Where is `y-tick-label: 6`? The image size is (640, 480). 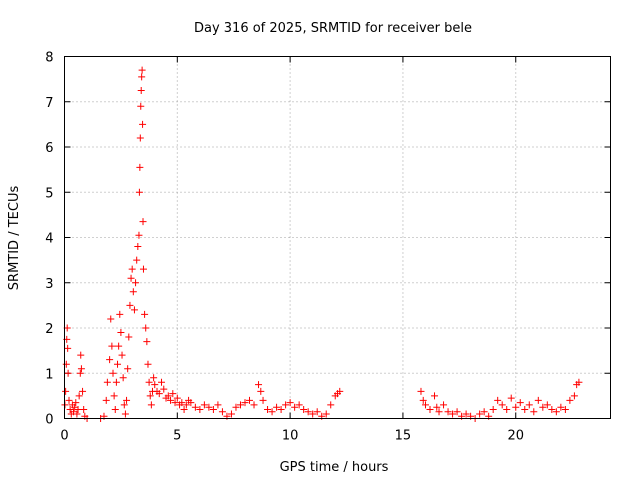
y-tick-label: 6 is located at coordinates (49, 148).